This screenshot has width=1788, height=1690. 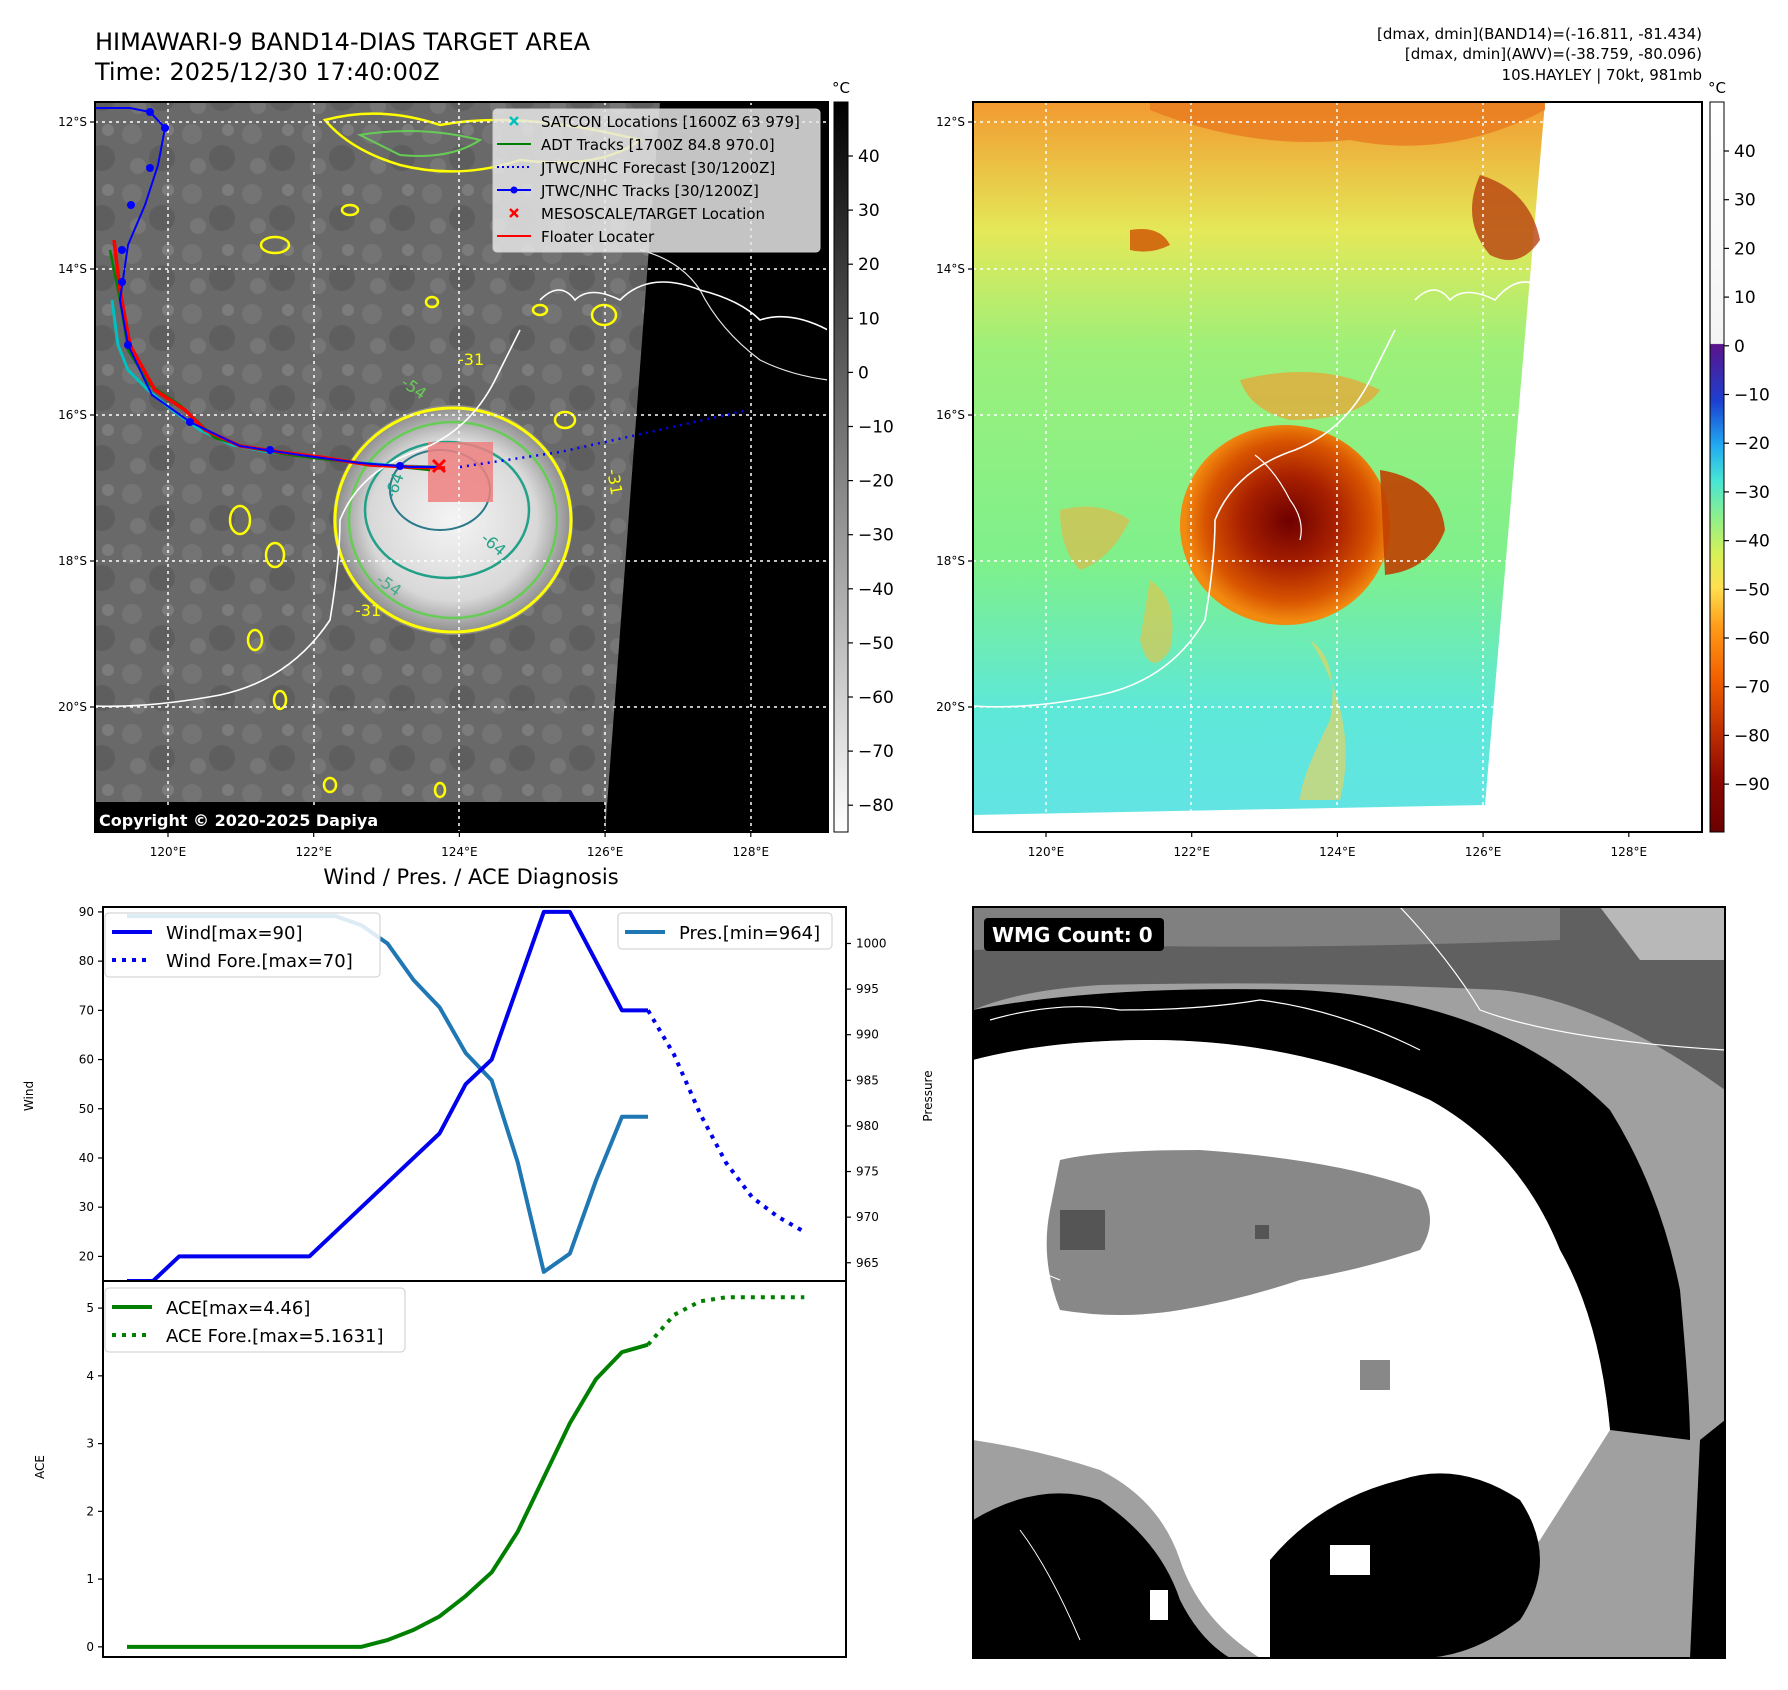 What do you see at coordinates (863, 456) in the screenshot?
I see `ir-colorbar: °C 40 30 20 10 0 −10 −20 −30 −40 −50 −60 −70 −80` at bounding box center [863, 456].